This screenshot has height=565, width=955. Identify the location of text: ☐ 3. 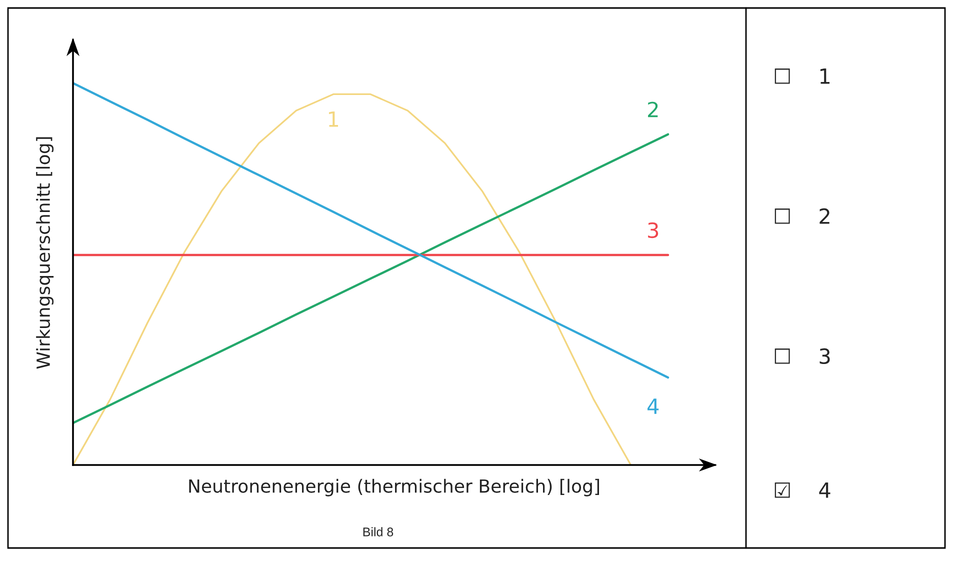
(802, 356).